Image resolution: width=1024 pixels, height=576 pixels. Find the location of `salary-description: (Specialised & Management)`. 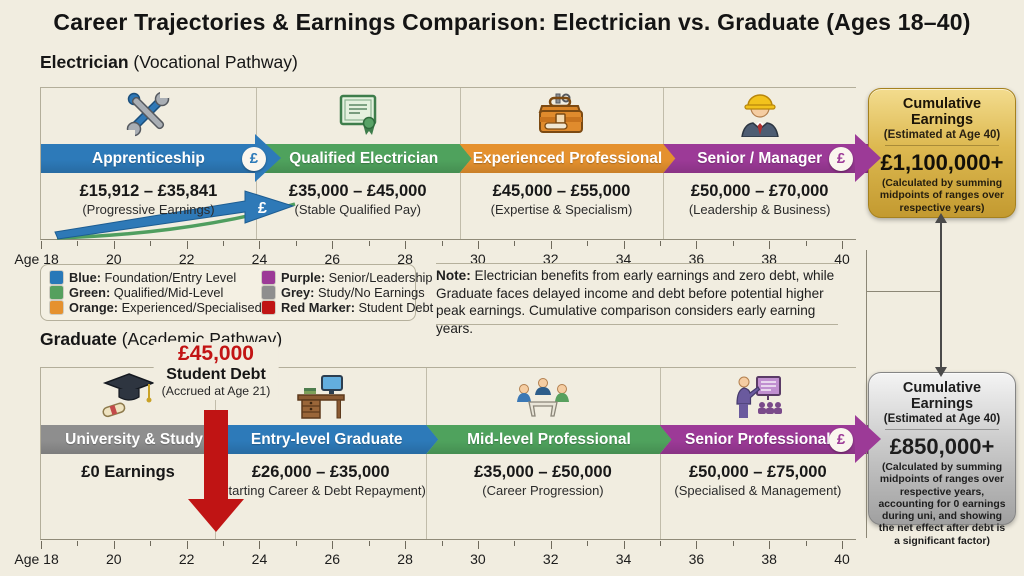

salary-description: (Specialised & Management) is located at coordinates (758, 490).